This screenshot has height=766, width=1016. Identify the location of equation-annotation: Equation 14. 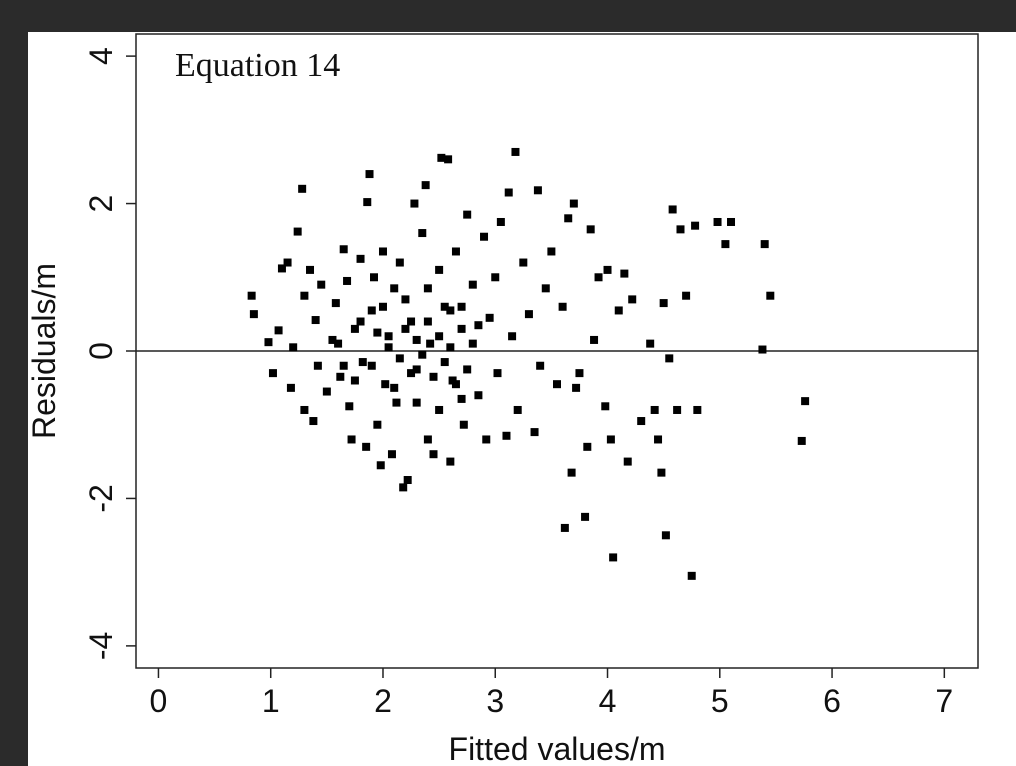
(257, 65).